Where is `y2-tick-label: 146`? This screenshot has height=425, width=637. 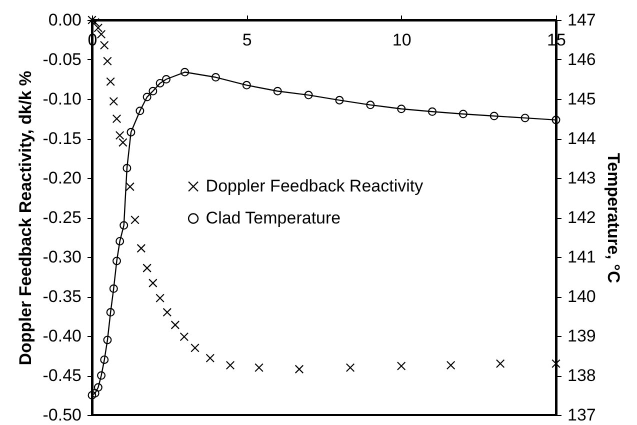
y2-tick-label: 146 is located at coordinates (582, 59).